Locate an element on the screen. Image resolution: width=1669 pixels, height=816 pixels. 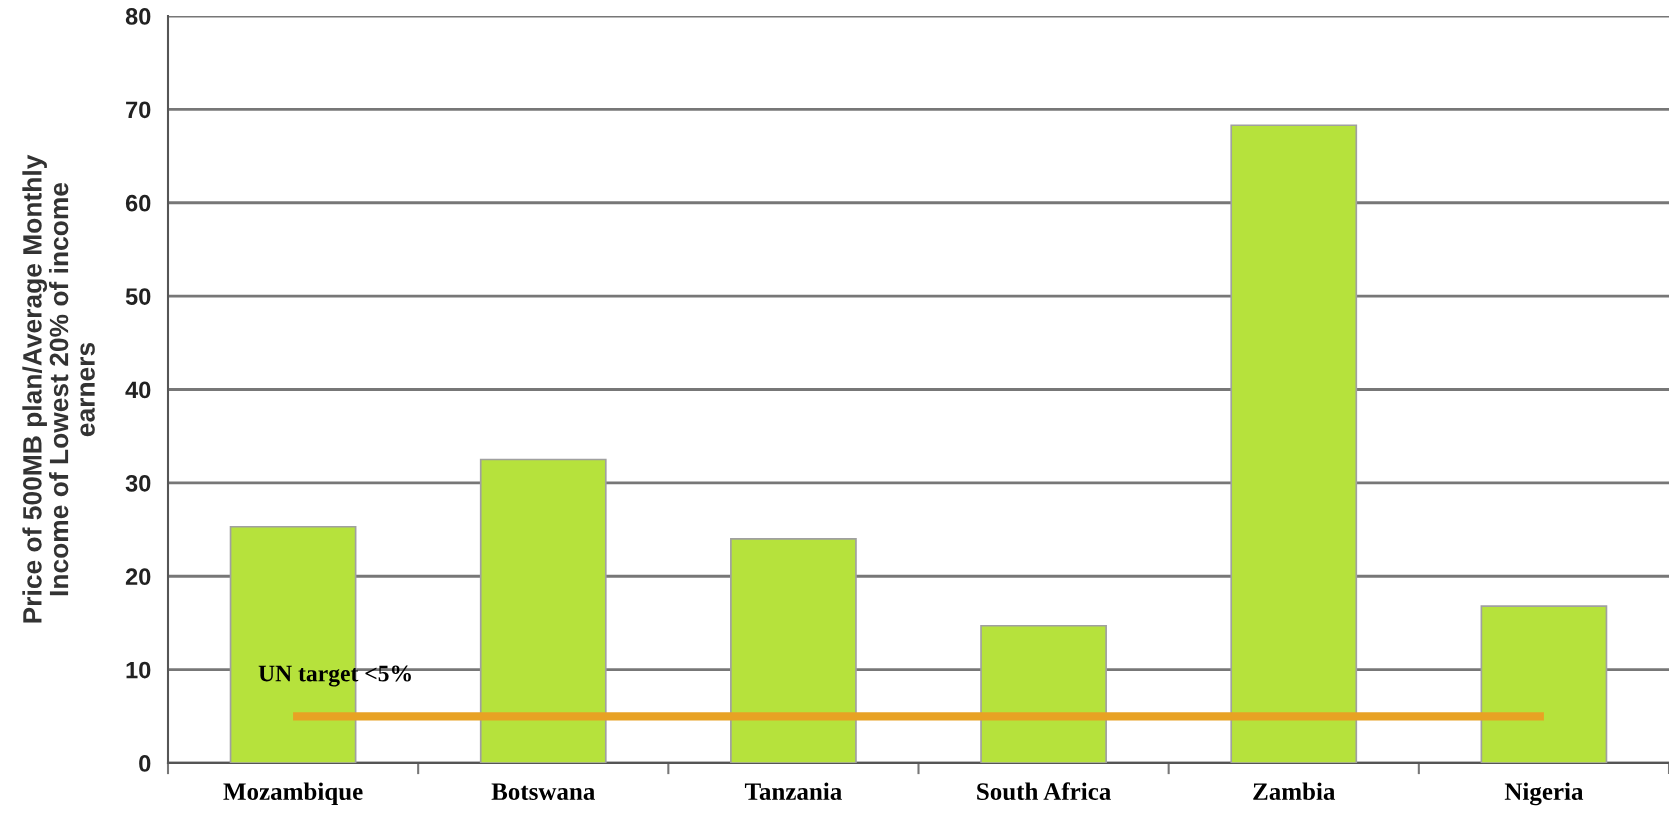
y-tick-label: 10 is located at coordinates (138, 670).